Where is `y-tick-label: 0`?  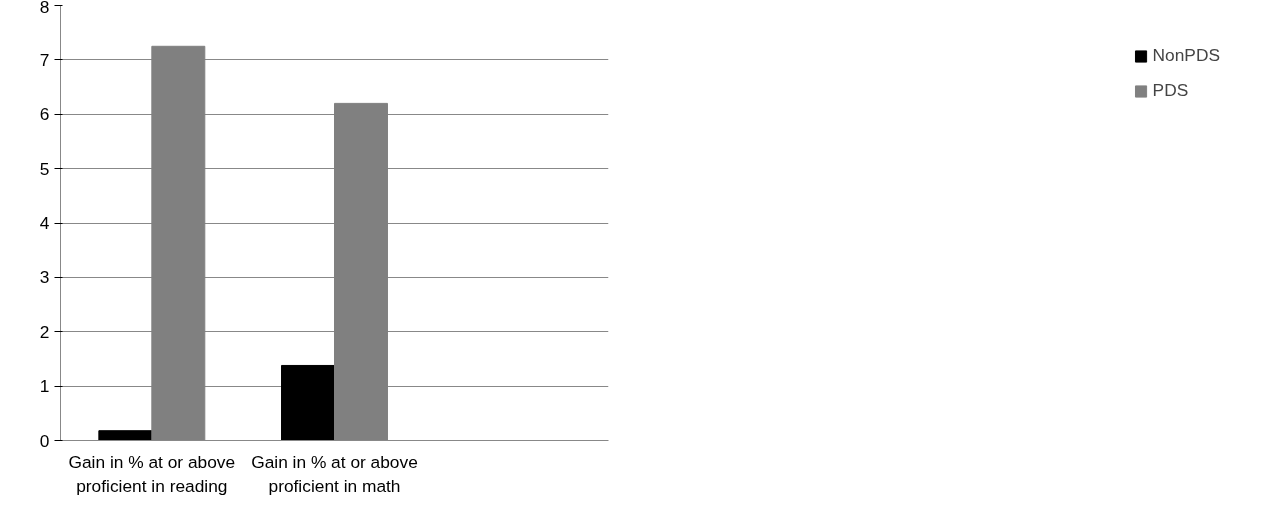 y-tick-label: 0 is located at coordinates (44, 440).